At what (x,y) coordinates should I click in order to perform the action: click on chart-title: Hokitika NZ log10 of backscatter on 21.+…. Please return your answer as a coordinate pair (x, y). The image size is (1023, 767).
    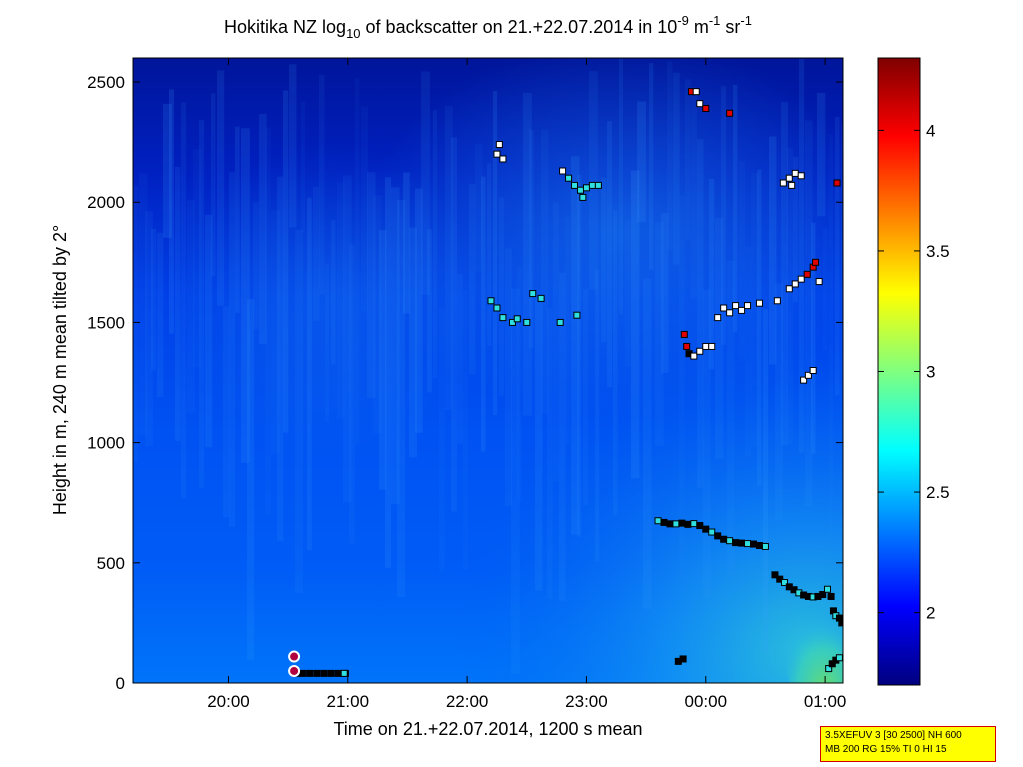
    Looking at the image, I should click on (488, 27).